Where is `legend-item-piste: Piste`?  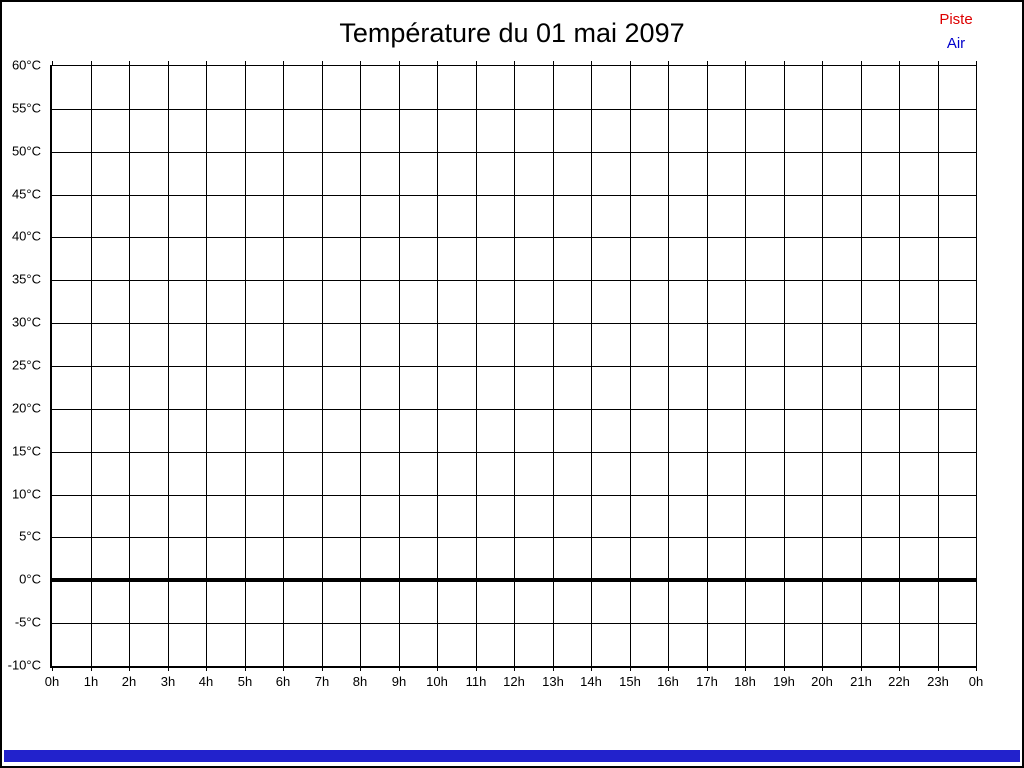
legend-item-piste: Piste is located at coordinates (956, 19).